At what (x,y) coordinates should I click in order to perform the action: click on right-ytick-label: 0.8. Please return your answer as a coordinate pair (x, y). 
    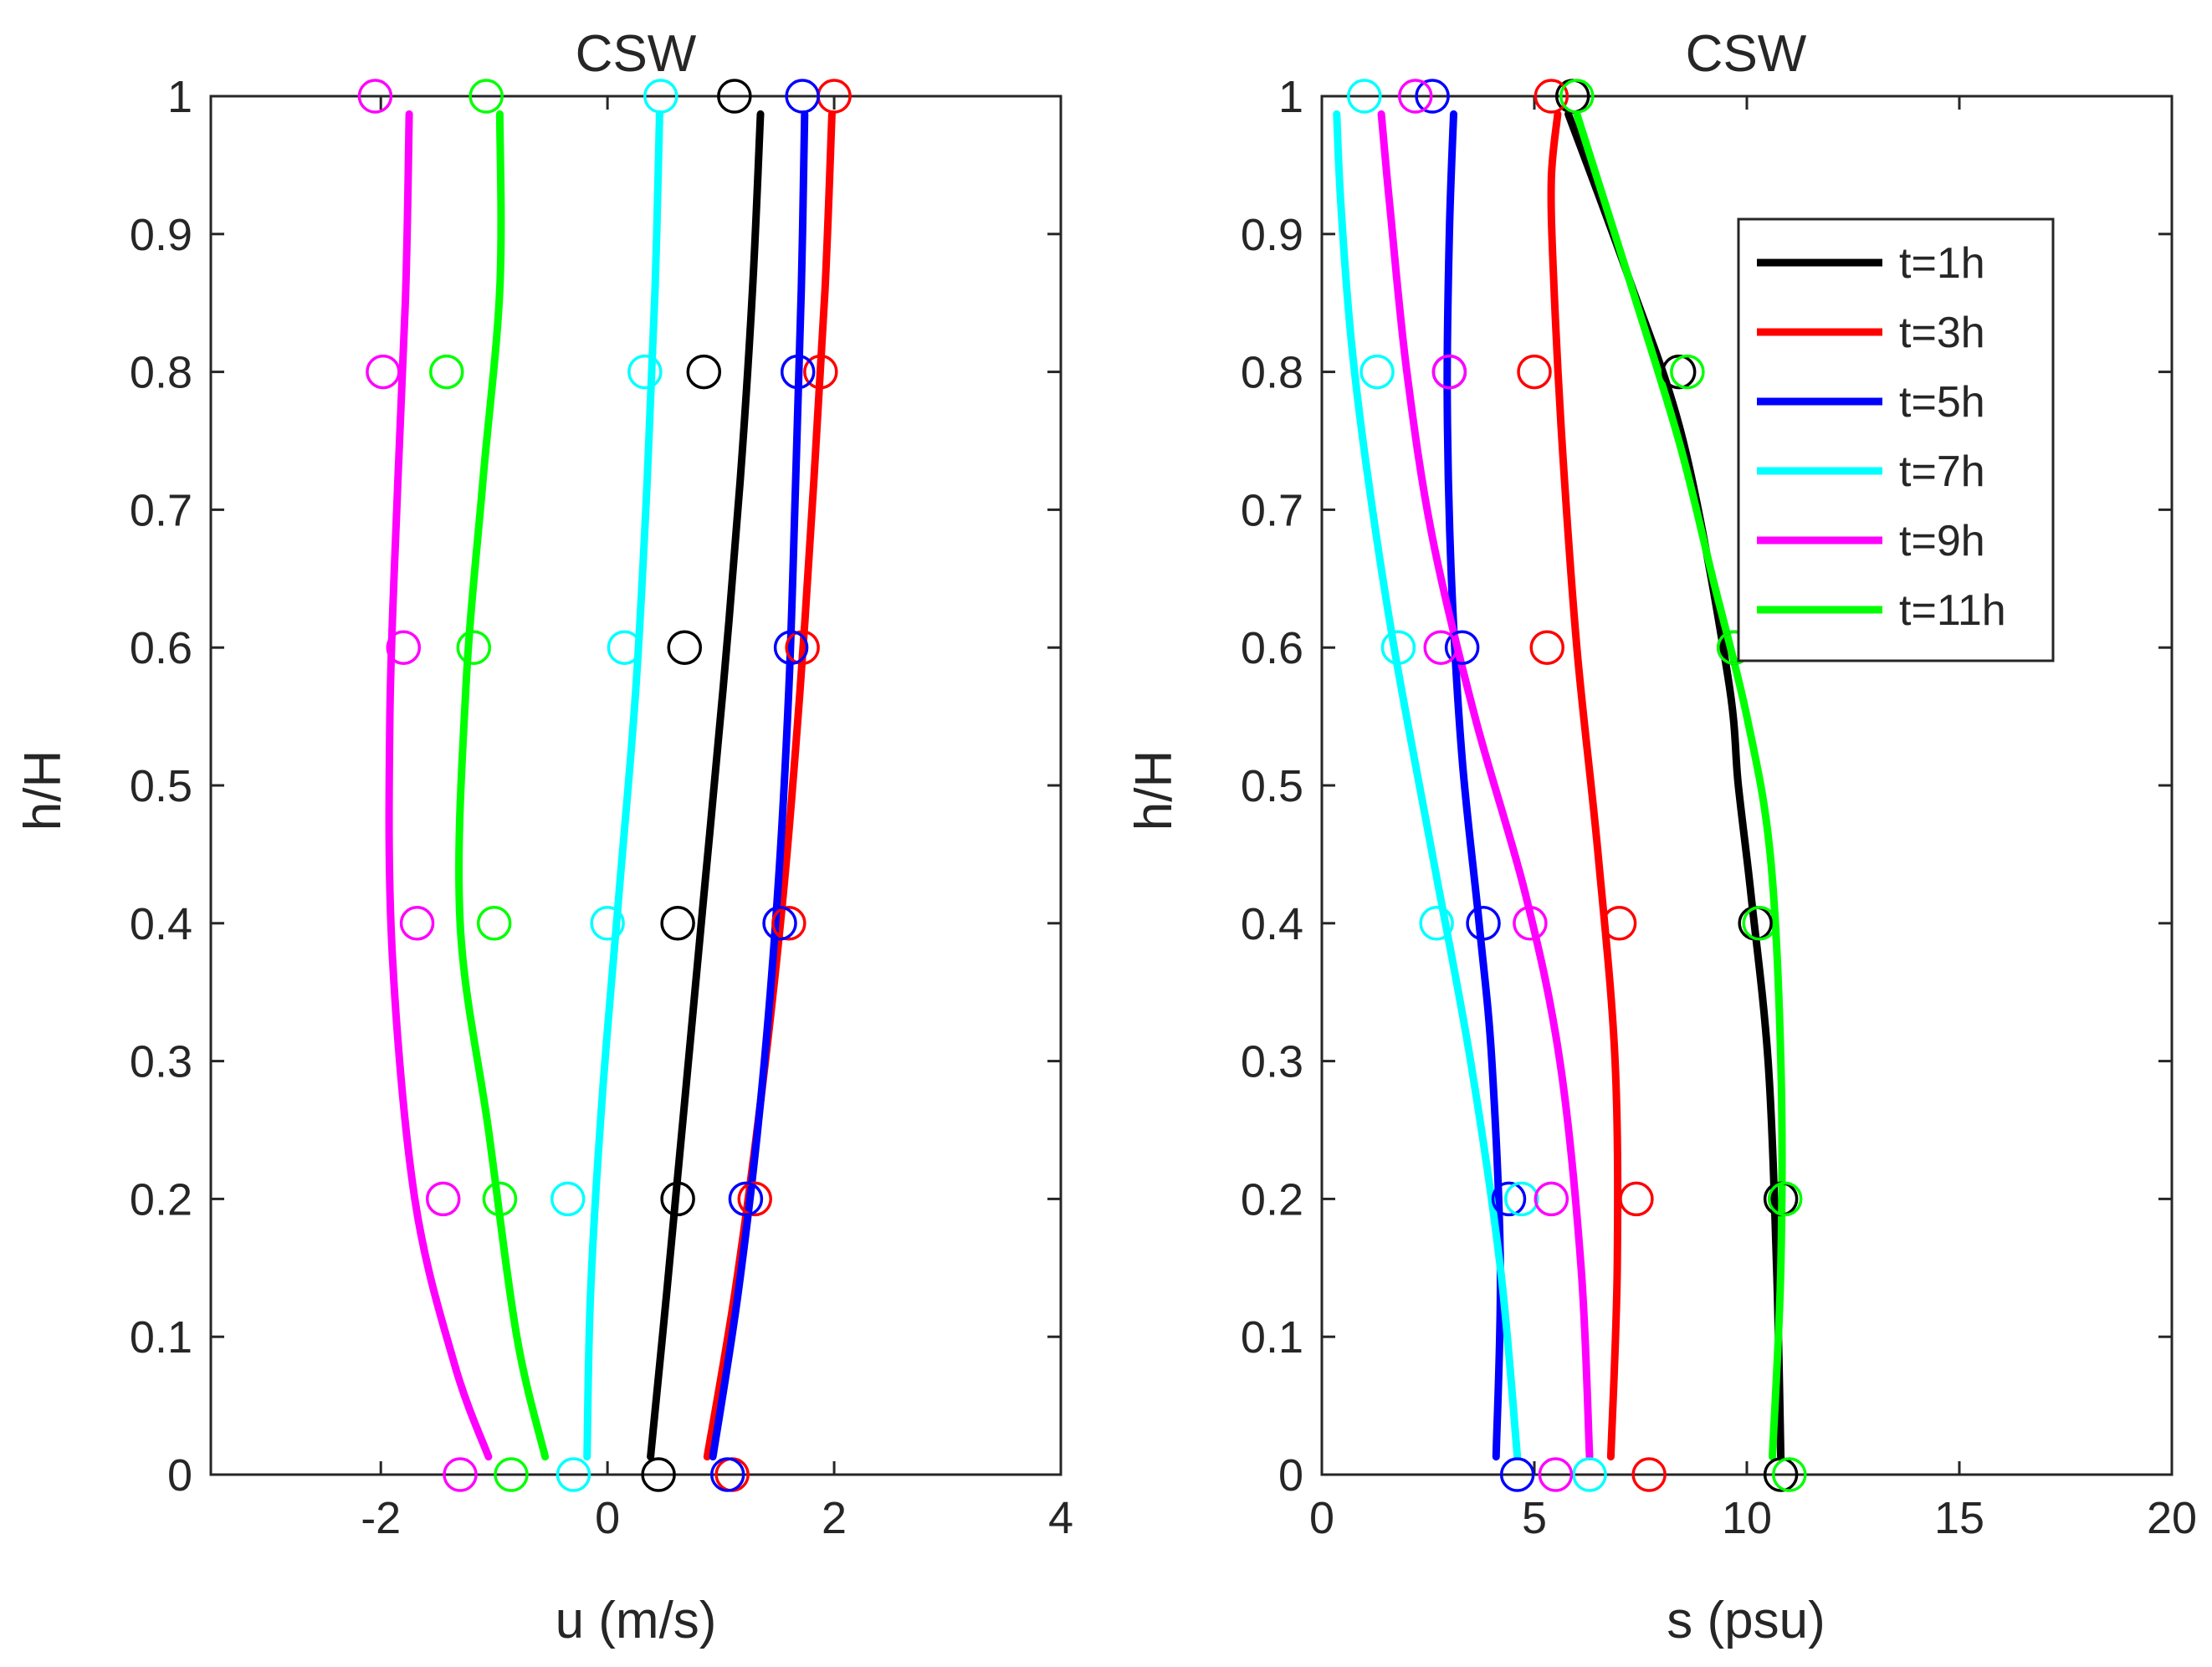
    Looking at the image, I should click on (1272, 373).